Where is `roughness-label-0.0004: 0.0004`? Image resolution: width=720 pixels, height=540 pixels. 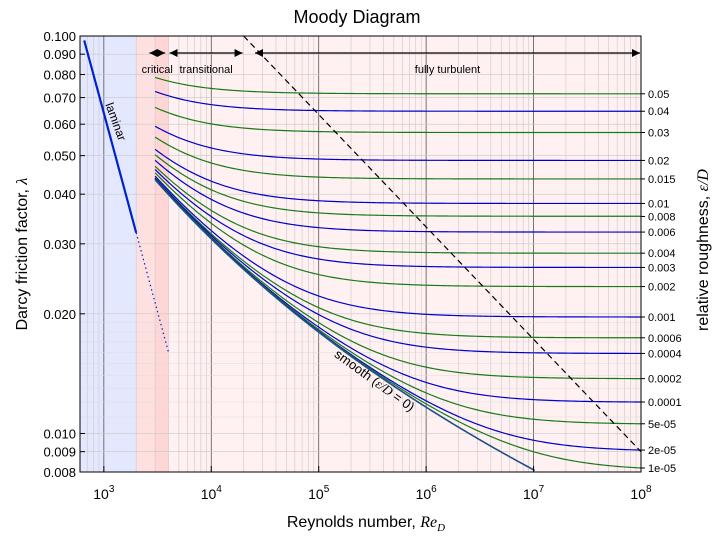
roughness-label-0.0004: 0.0004 is located at coordinates (665, 354).